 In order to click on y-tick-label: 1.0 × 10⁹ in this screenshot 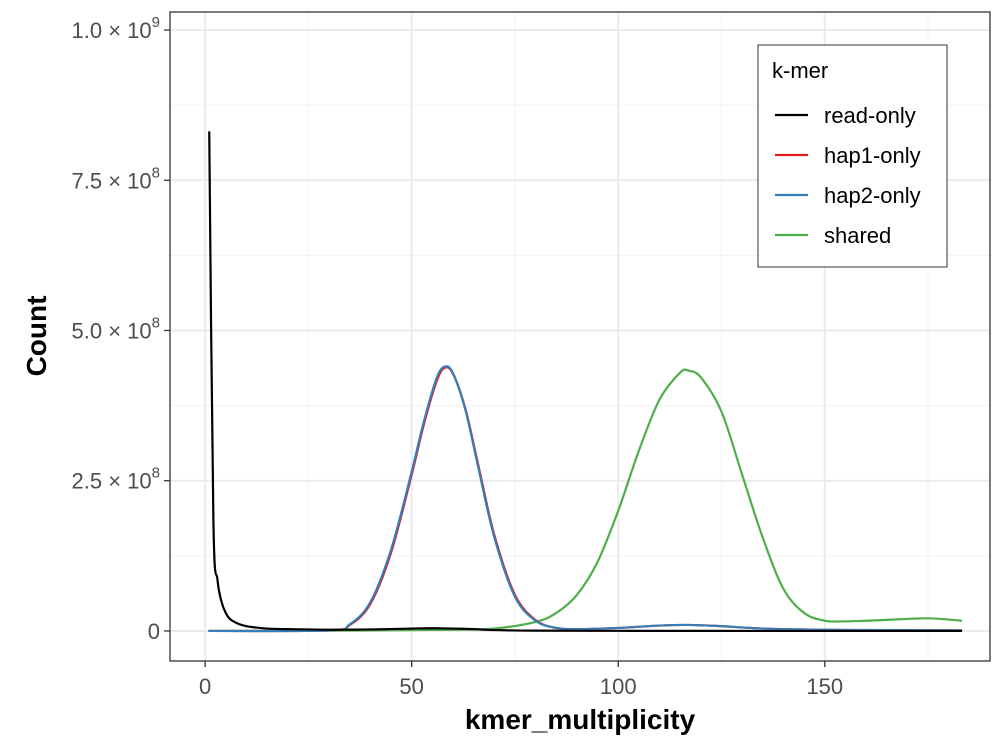, I will do `click(116, 28)`.